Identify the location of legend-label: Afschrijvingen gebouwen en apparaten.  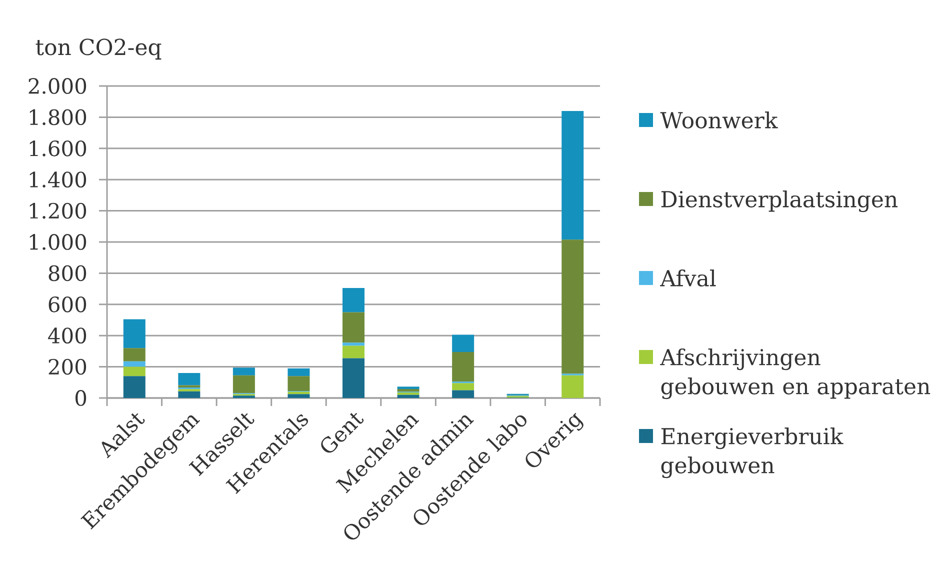
(795, 374).